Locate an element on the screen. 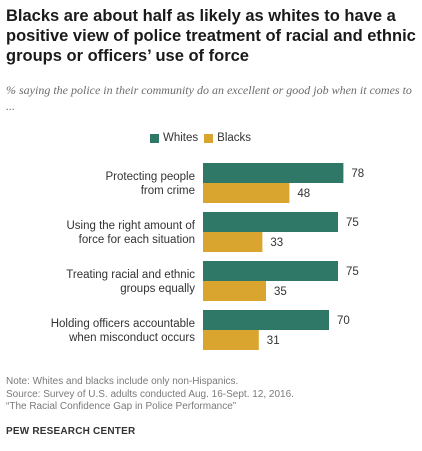 Image resolution: width=422 pixels, height=451 pixels. legend-label-whites: Whites is located at coordinates (181, 138).